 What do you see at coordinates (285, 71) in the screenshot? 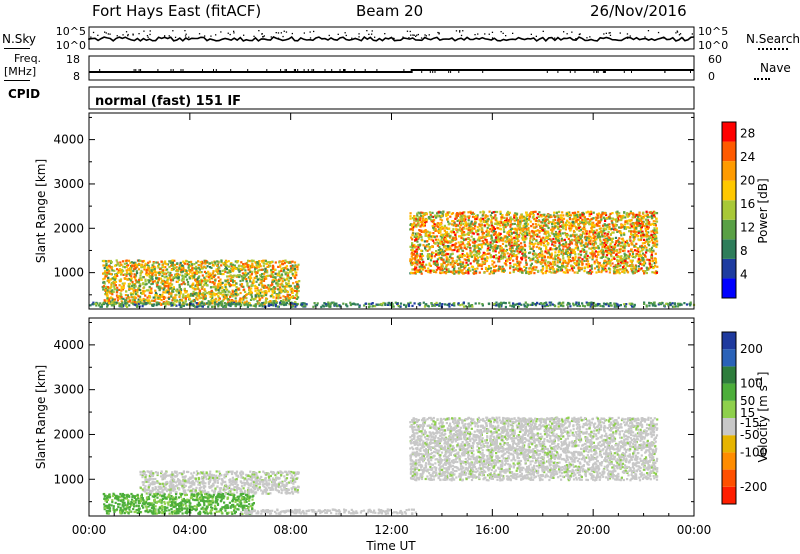
I see `nave-point` at bounding box center [285, 71].